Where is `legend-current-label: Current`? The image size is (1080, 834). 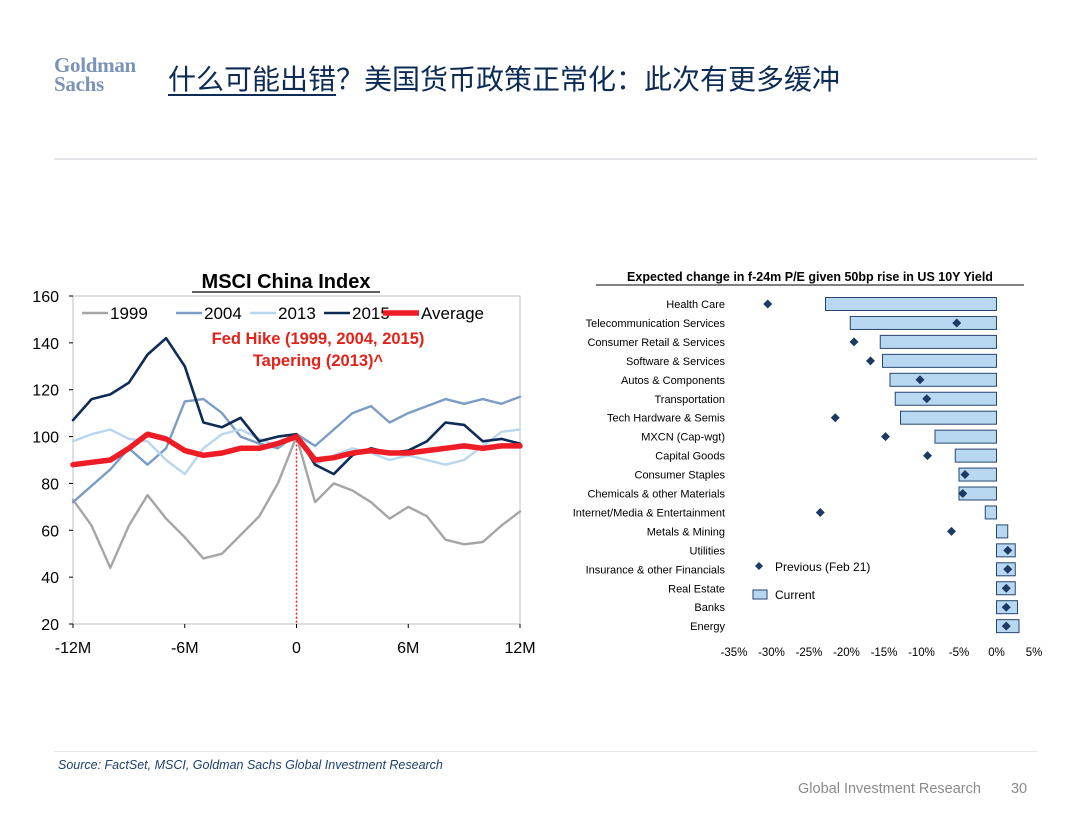
legend-current-label: Current is located at coordinates (795, 595).